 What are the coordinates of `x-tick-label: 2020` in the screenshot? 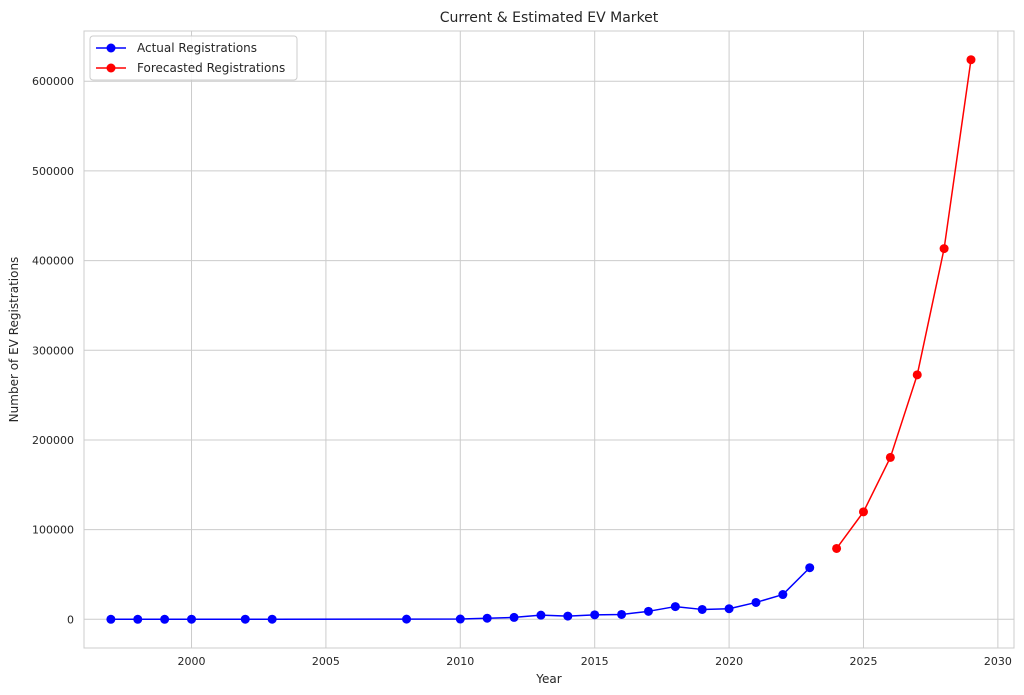 It's located at (729, 661).